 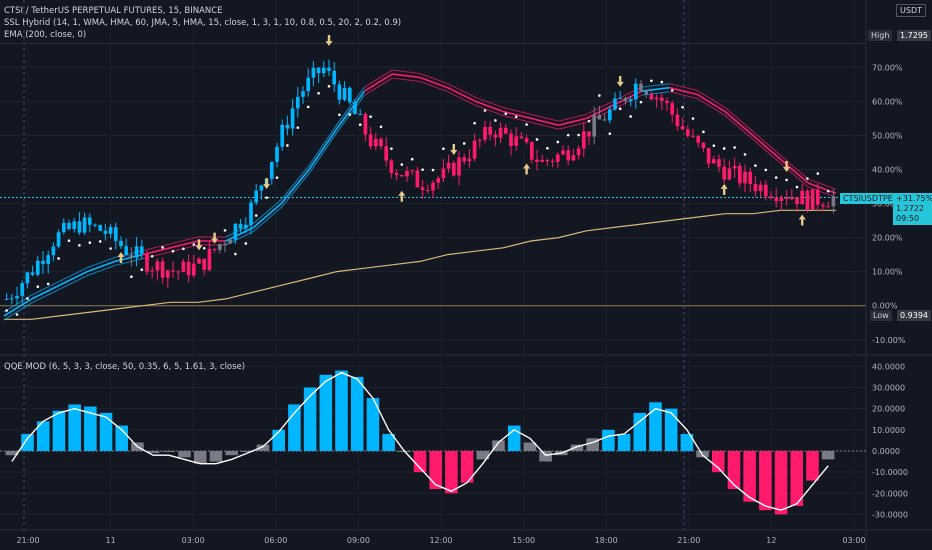 What do you see at coordinates (887, 238) in the screenshot?
I see `price-tick-label: 20.00%` at bounding box center [887, 238].